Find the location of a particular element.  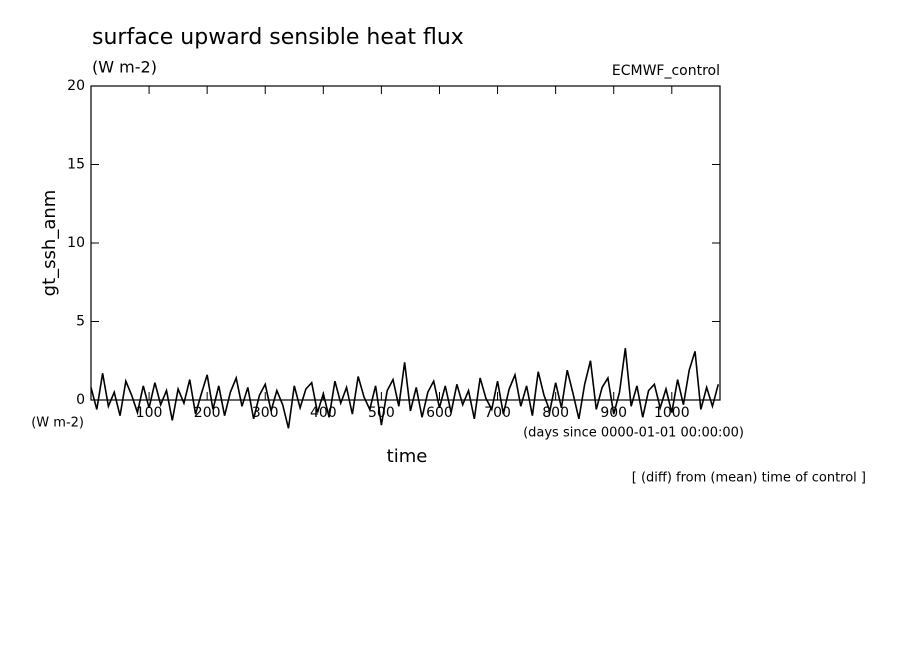

x-tick-label: 1000 is located at coordinates (672, 413).